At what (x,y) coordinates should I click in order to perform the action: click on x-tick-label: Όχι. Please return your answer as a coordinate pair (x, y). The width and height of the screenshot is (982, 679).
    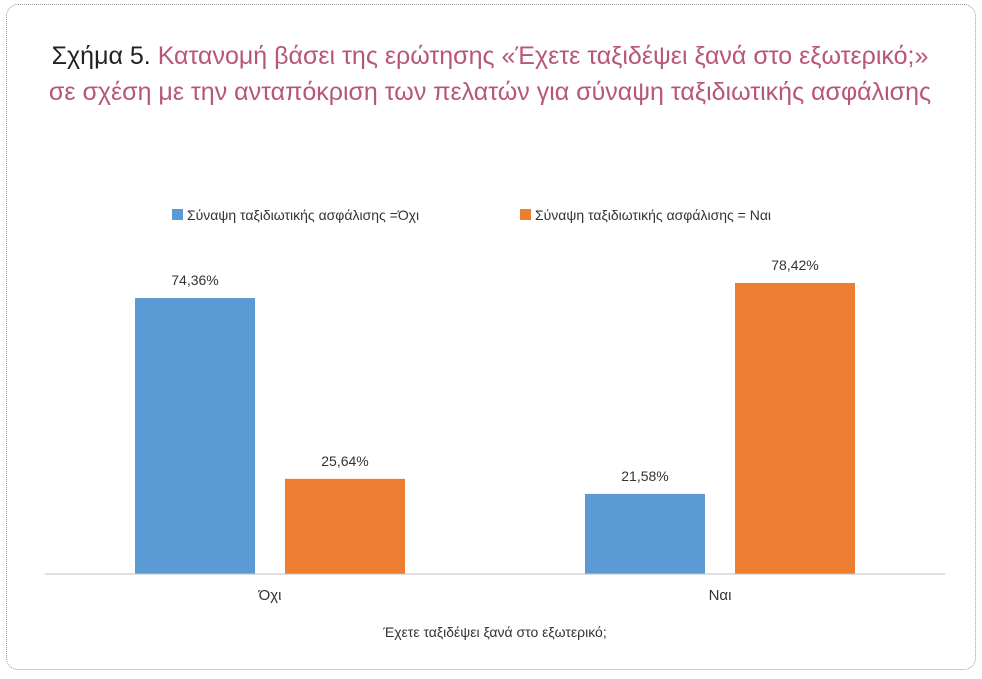
    Looking at the image, I should click on (270, 595).